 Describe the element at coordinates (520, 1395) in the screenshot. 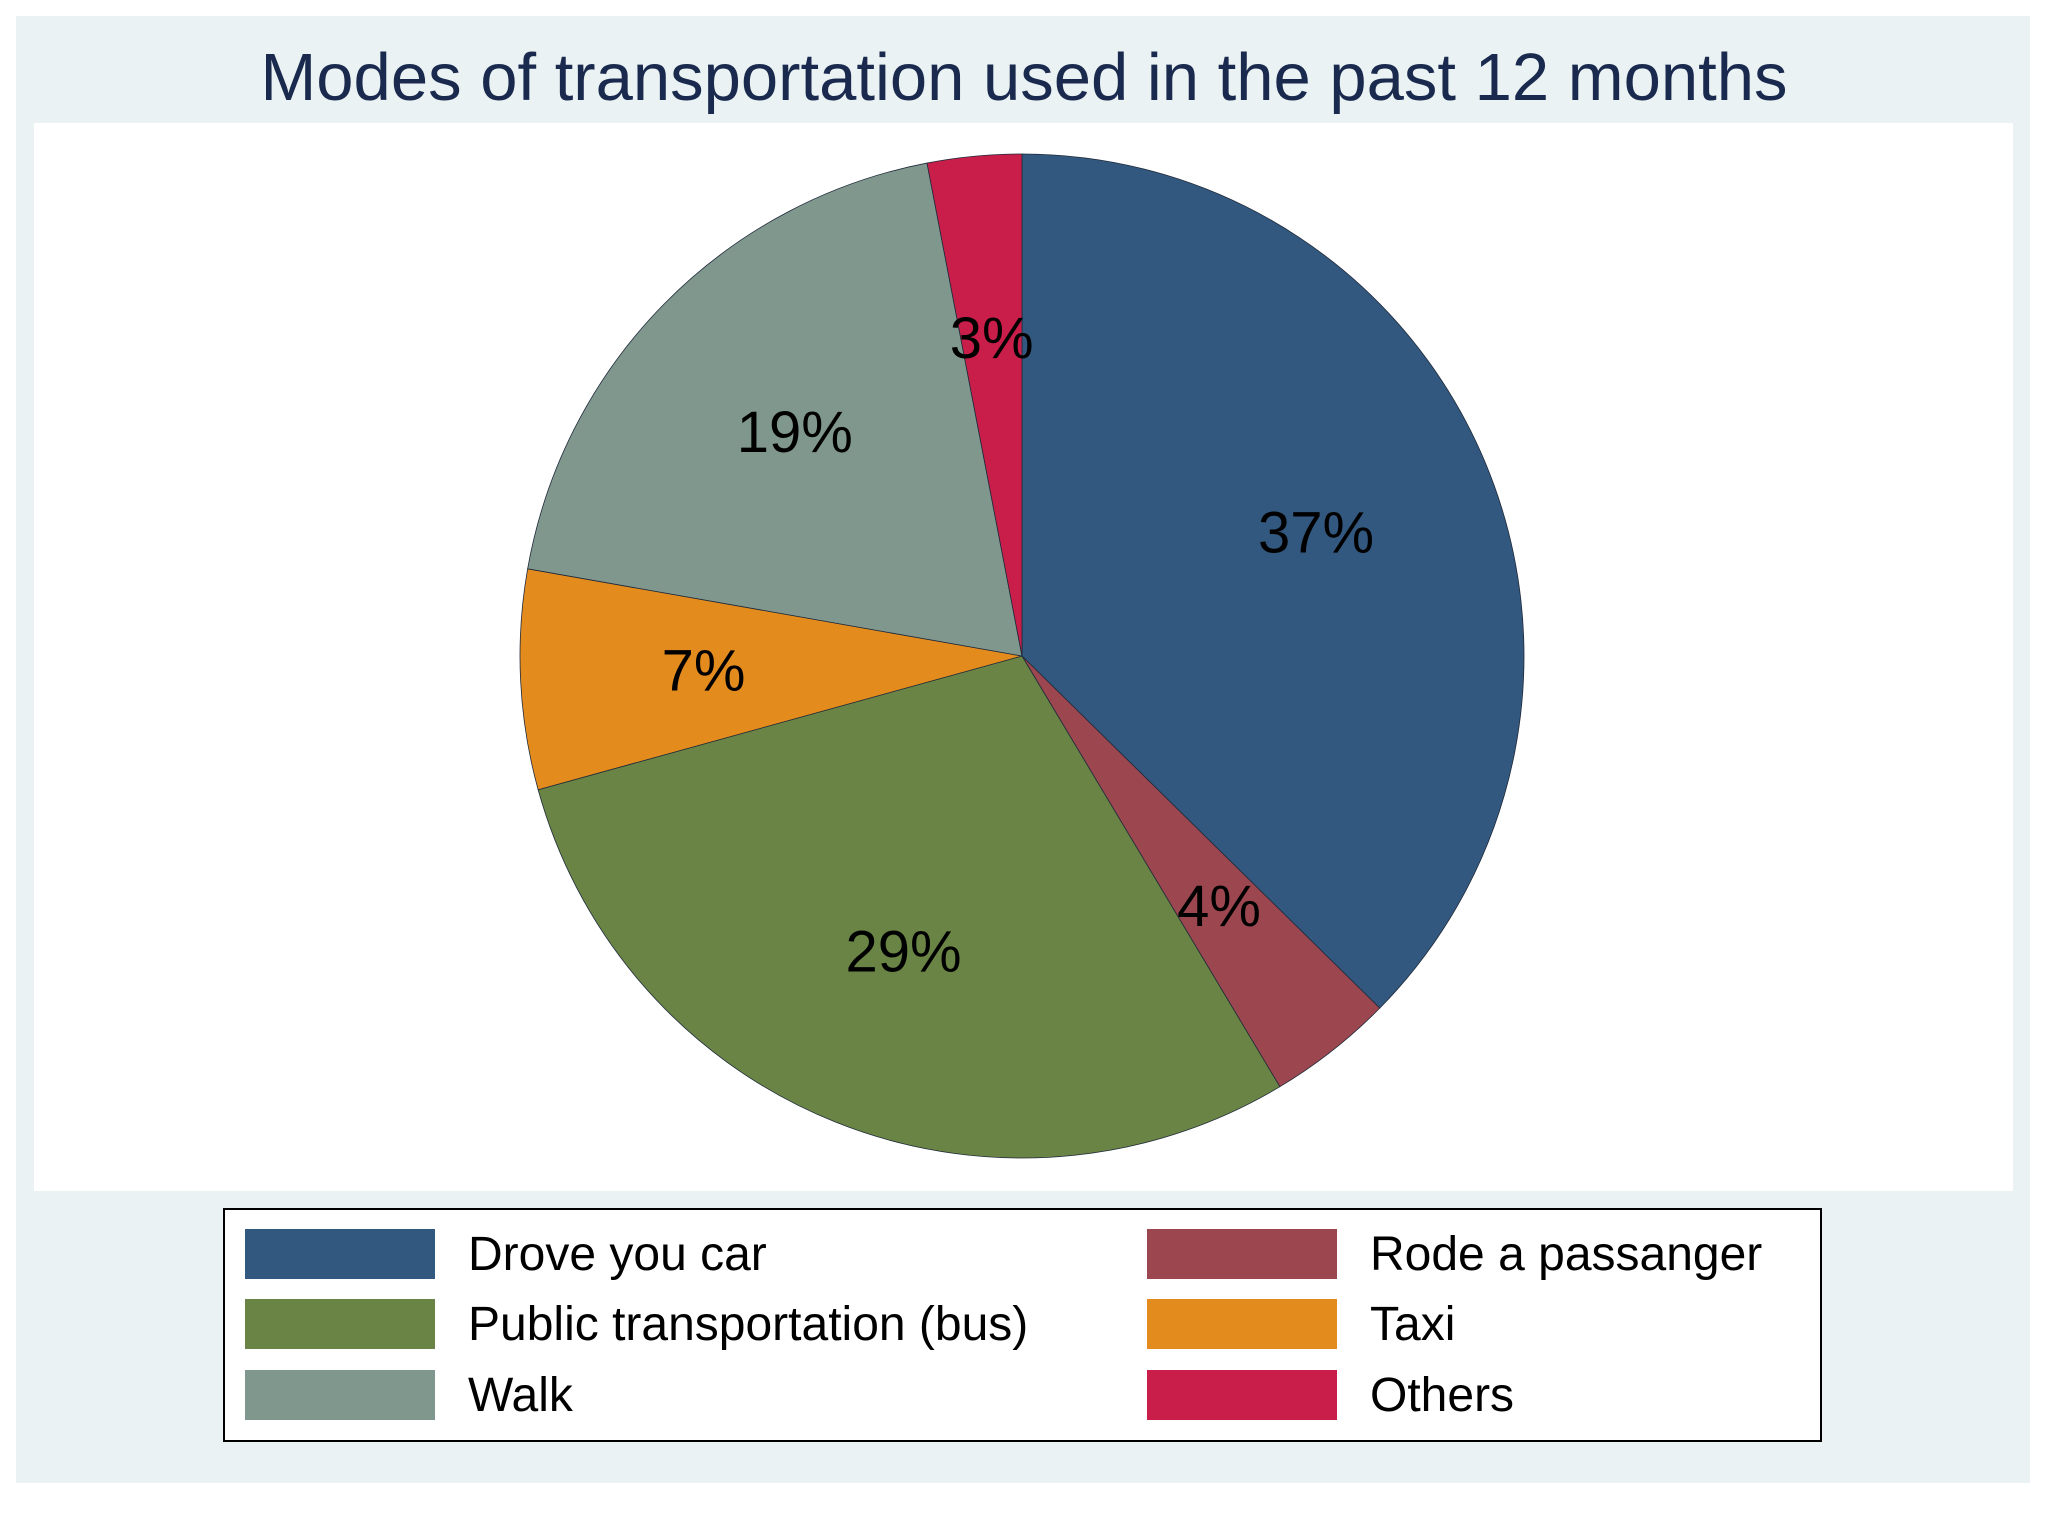

I see `legend-label: Walk` at that location.